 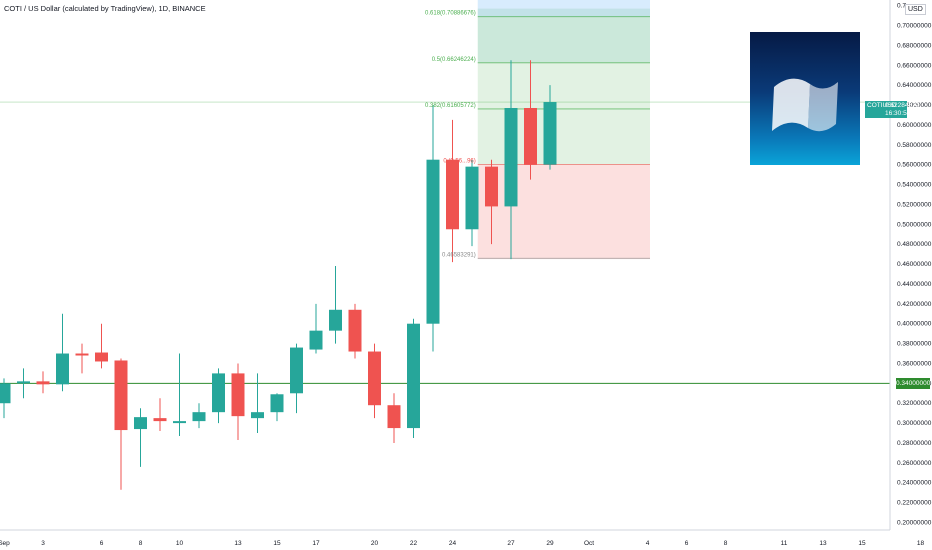 I want to click on price-tick-21: 0.62000000, so click(x=914, y=105).